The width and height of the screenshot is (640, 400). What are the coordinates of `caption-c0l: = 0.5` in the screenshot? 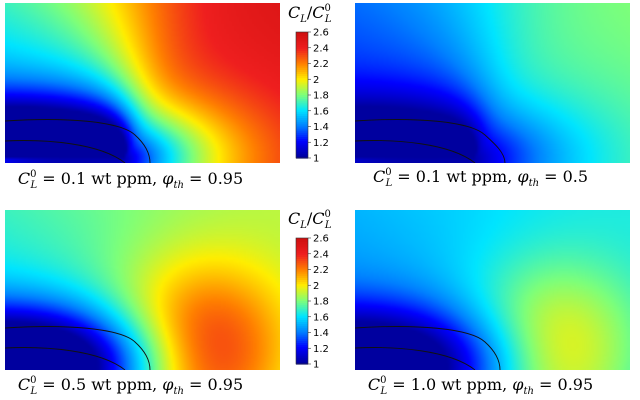 It's located at (61, 384).